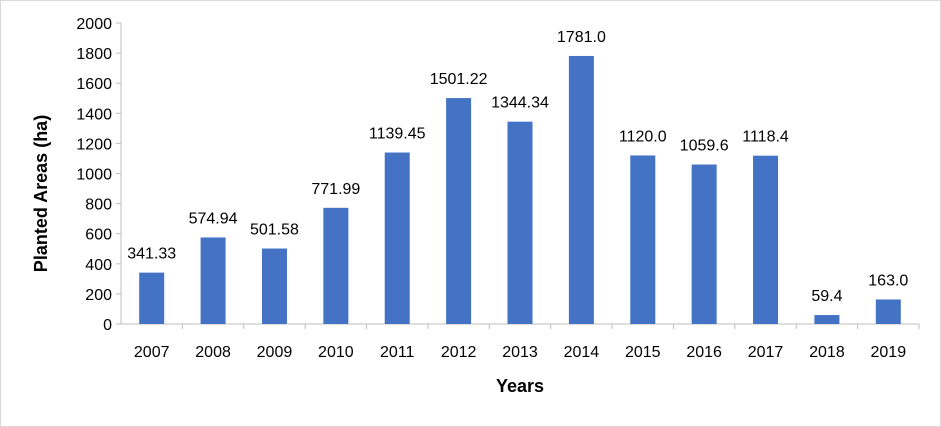 This screenshot has width=941, height=427. What do you see at coordinates (94, 24) in the screenshot?
I see `y-tick-label: 2000` at bounding box center [94, 24].